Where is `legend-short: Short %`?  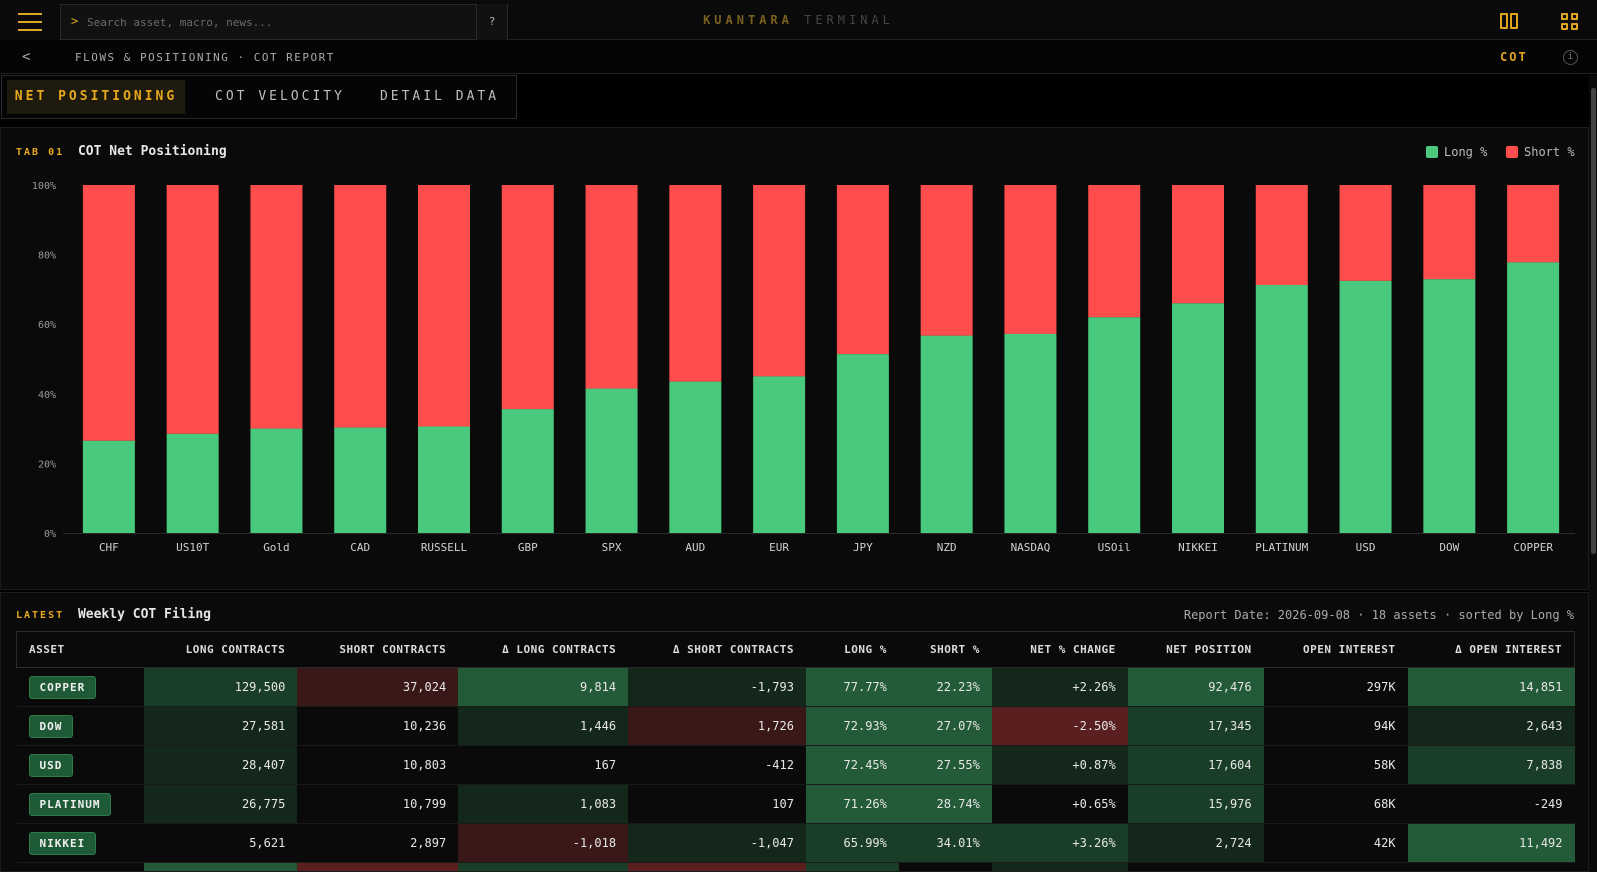
legend-short: Short % is located at coordinates (1540, 152).